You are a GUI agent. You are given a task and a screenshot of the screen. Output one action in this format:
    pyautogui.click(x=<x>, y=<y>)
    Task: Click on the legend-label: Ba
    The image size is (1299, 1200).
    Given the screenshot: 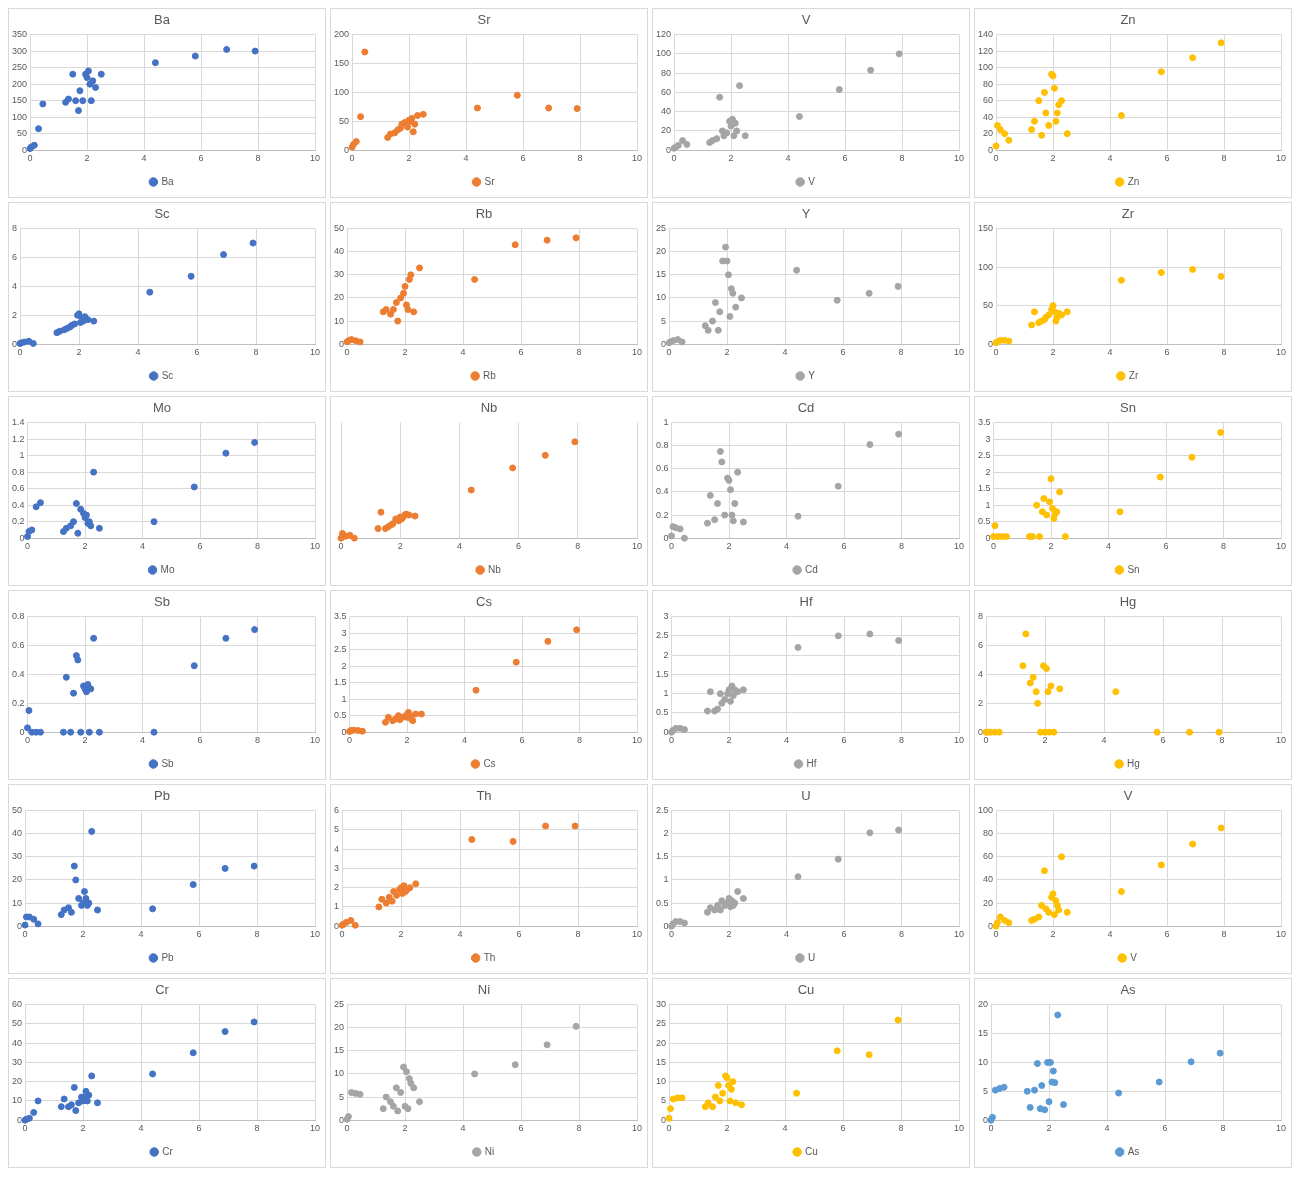 What is the action you would take?
    pyautogui.click(x=168, y=181)
    